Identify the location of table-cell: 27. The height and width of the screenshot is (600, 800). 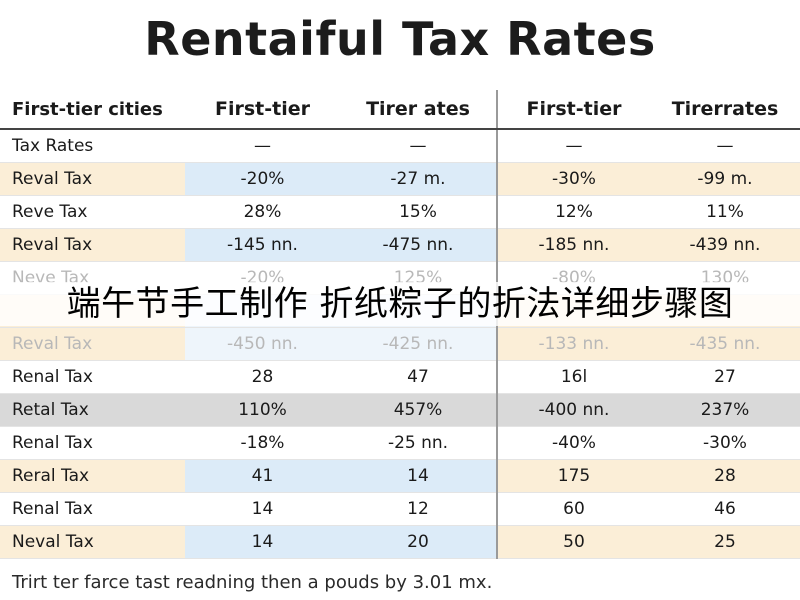
(725, 377).